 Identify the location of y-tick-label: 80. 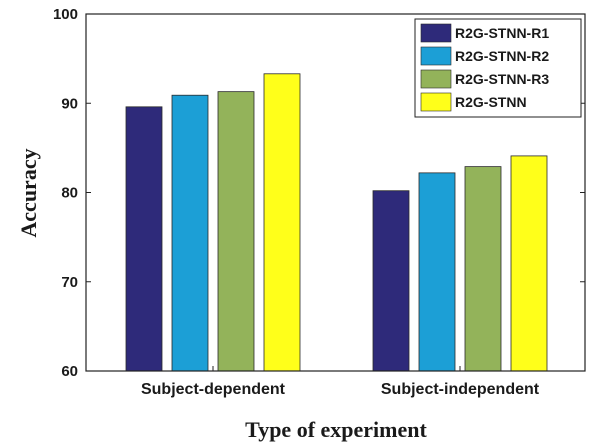
(69, 193).